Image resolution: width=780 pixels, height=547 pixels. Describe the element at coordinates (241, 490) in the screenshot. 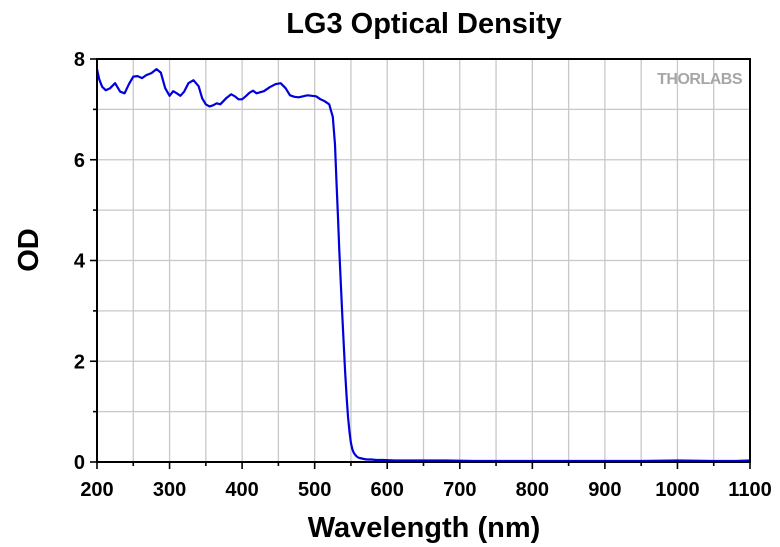

I see `x-tick-label: 400` at that location.